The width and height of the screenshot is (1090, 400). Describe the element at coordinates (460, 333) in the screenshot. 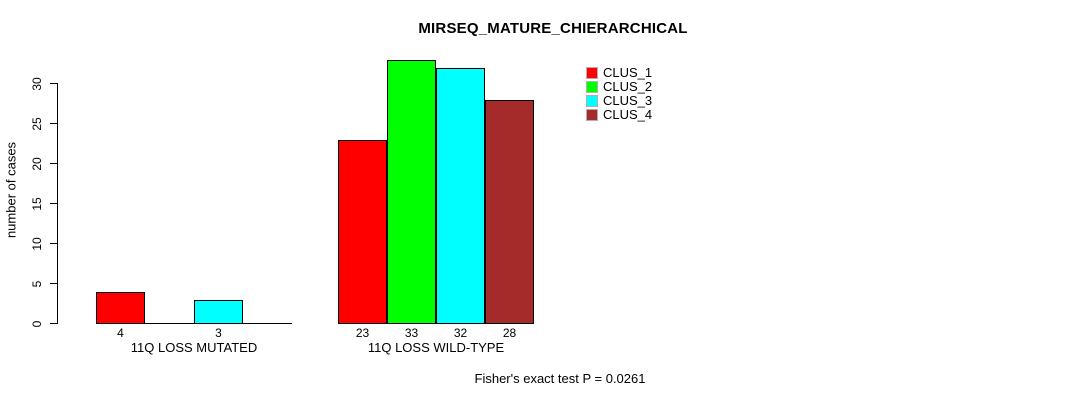

I see `bar-value-label: 32` at that location.